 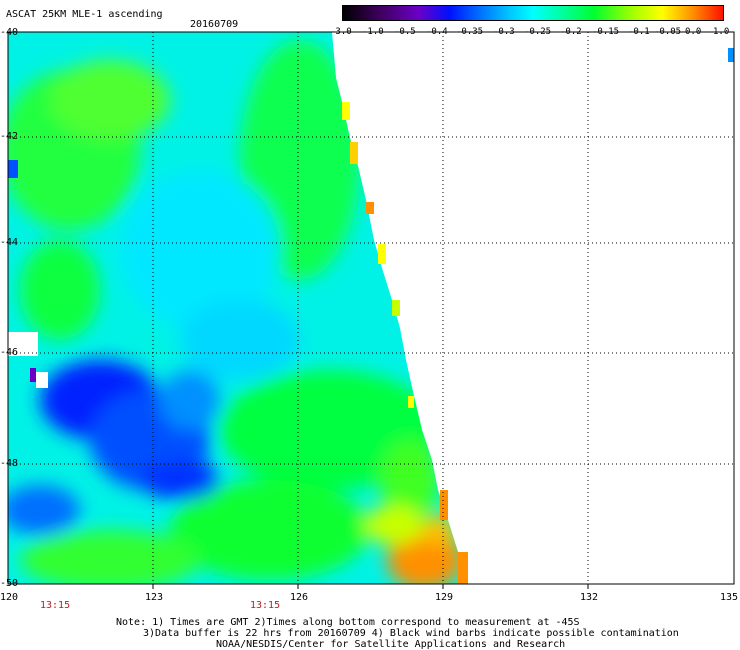 I want to click on lat-tick-label: -44, so click(x=9, y=242).